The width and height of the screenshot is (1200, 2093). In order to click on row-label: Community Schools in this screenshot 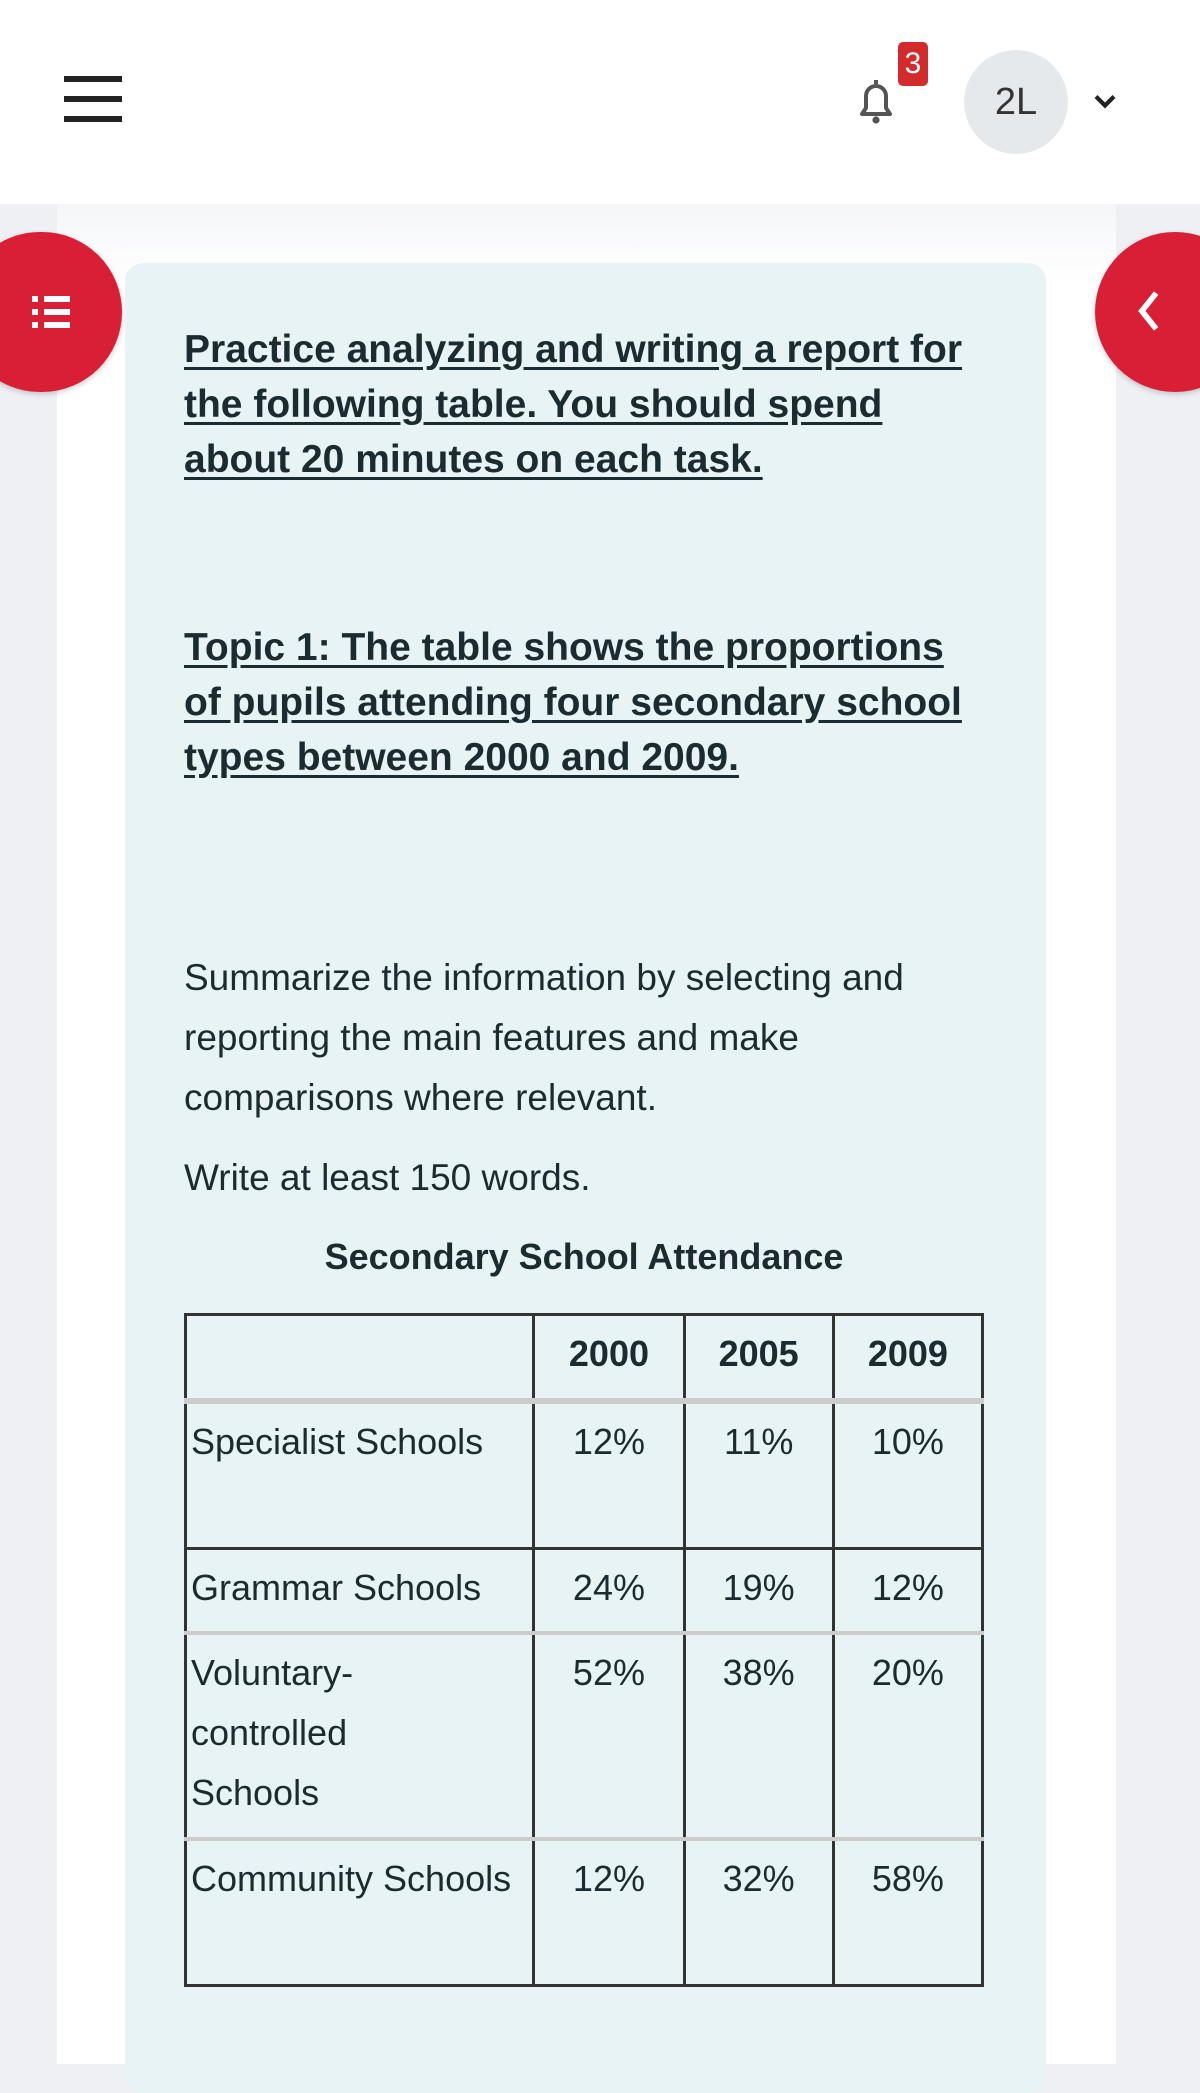, I will do `click(359, 1912)`.